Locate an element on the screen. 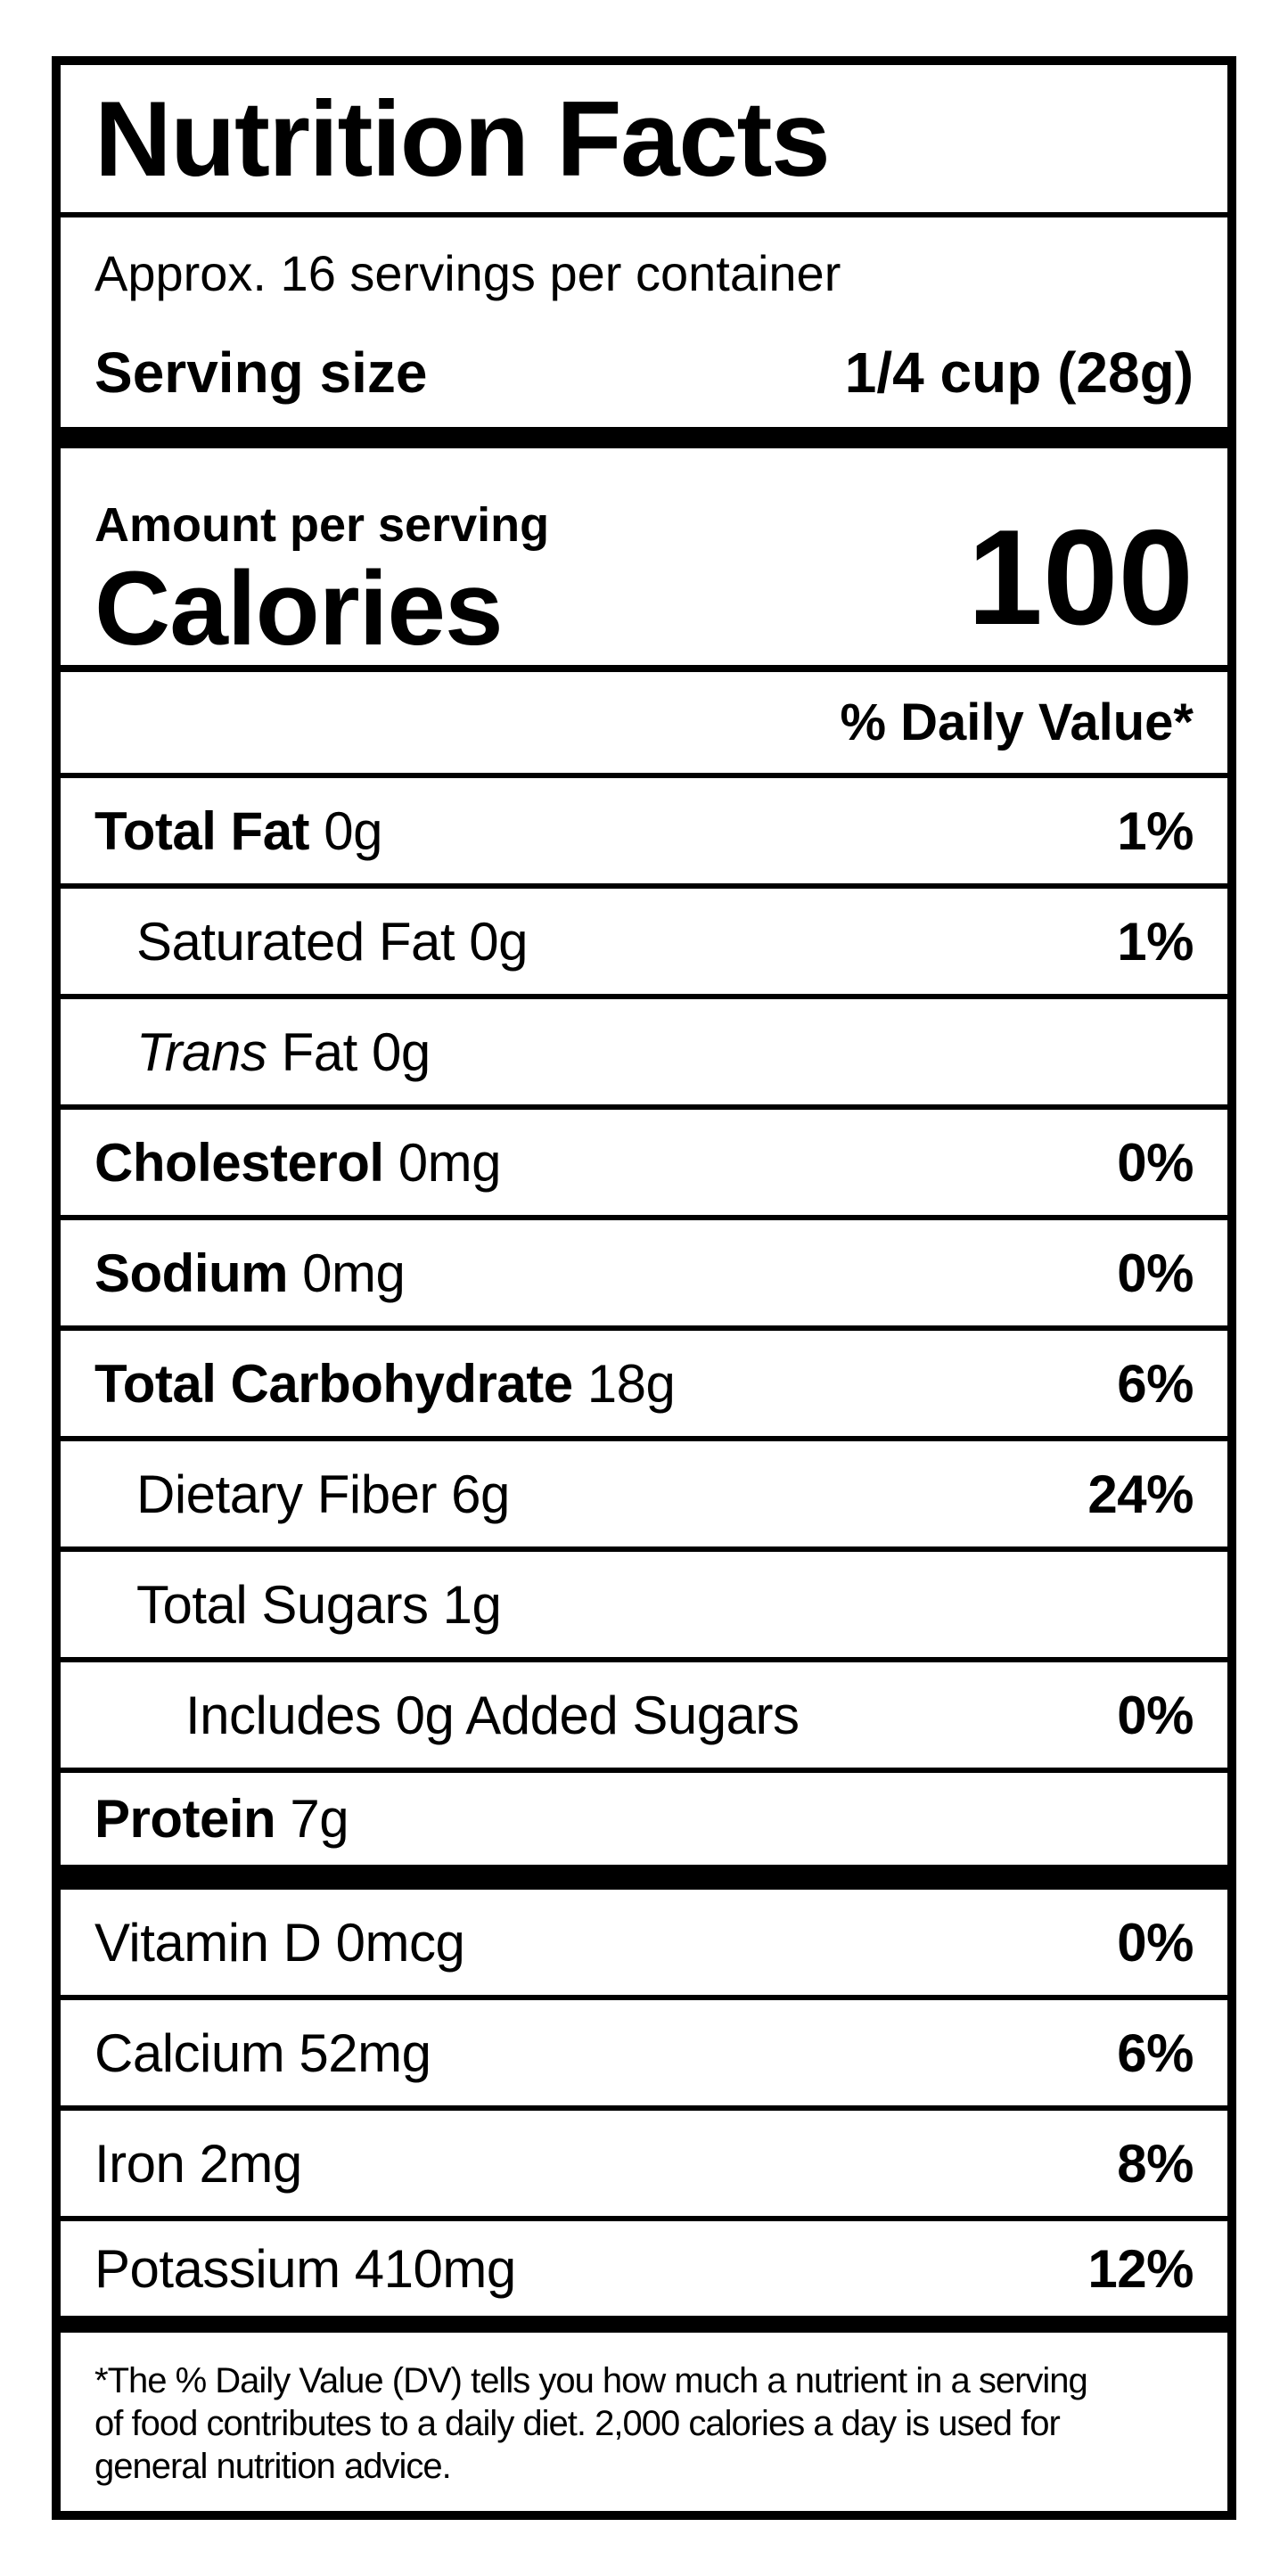 The image size is (1288, 2576). nutrient-name-and-amount: Sodium 0mg is located at coordinates (250, 1273).